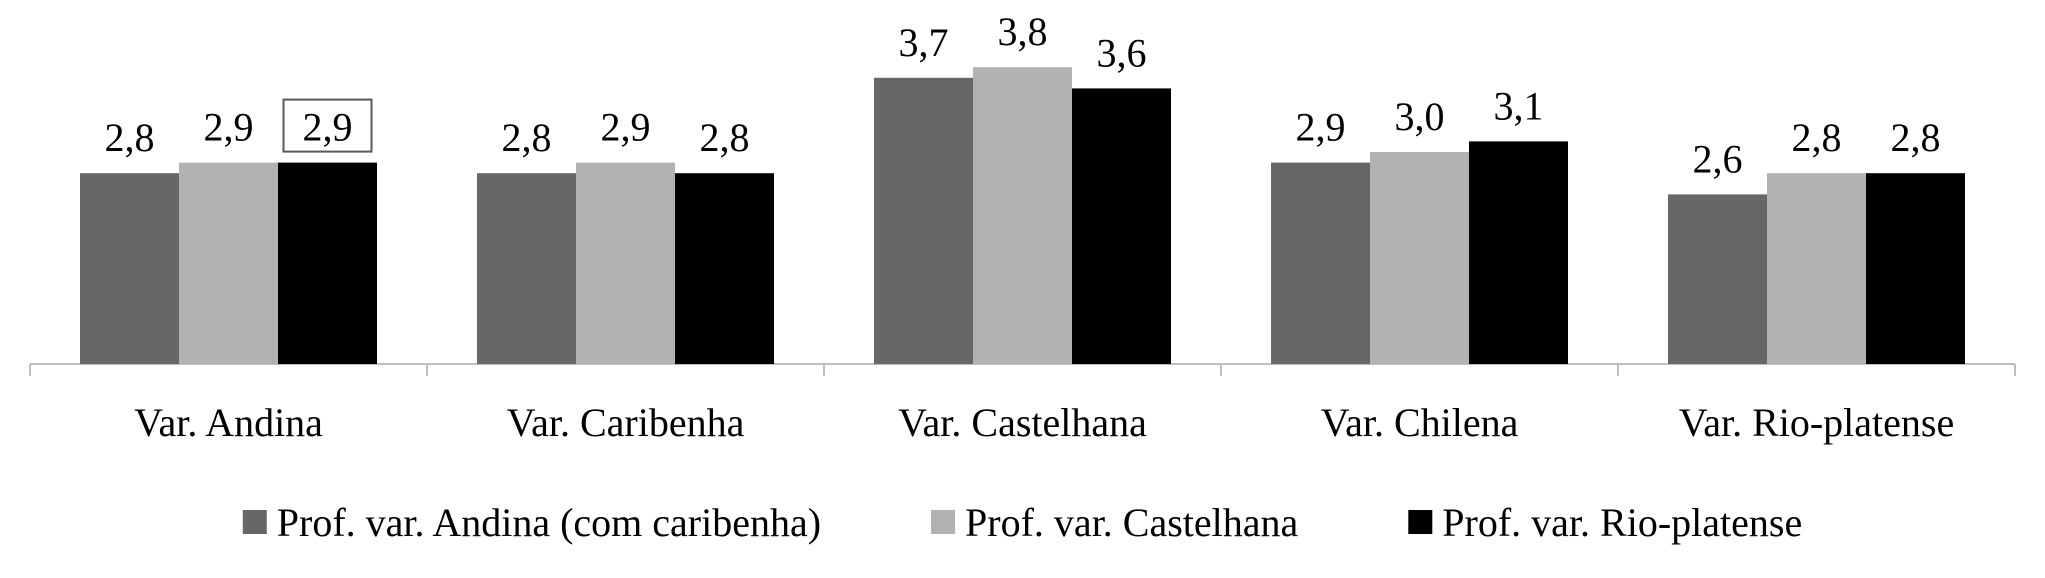 The height and width of the screenshot is (578, 2045). I want to click on legend-item-3: Prof. var. Rio-platense, so click(1605, 522).